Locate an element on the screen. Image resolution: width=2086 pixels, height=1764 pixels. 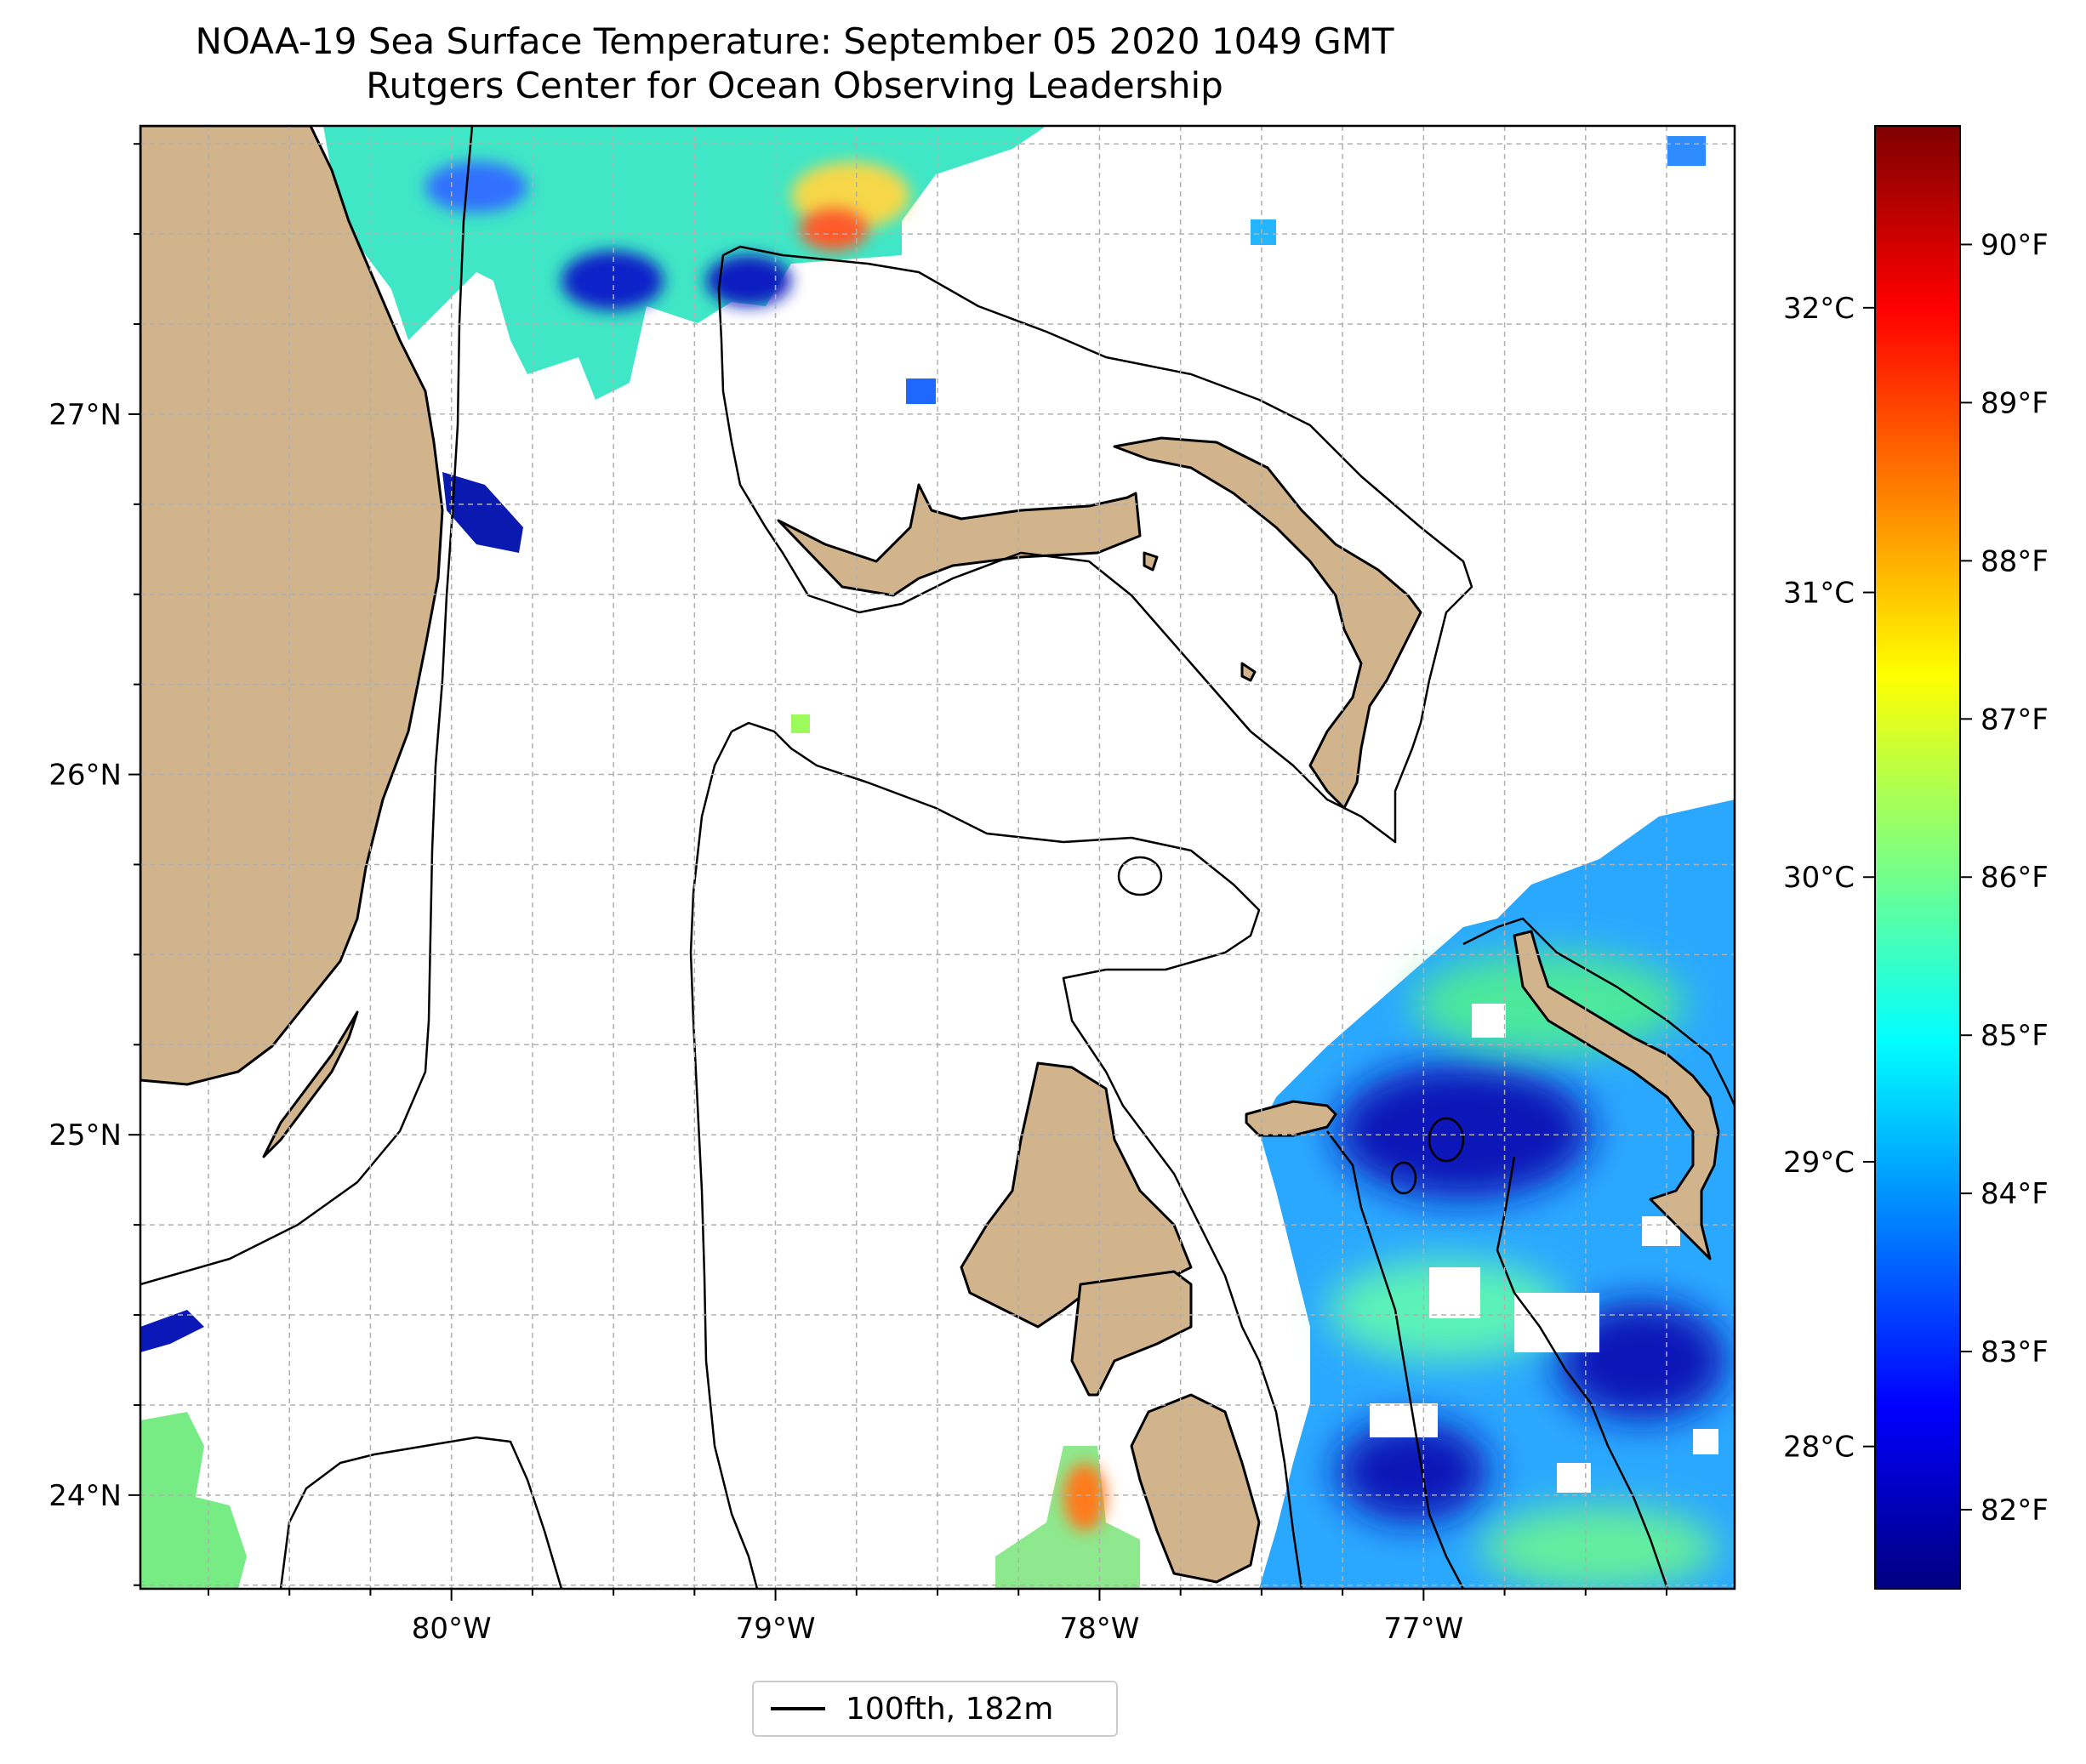
fahrenheit-tick-label: 83°F is located at coordinates (2015, 1352).